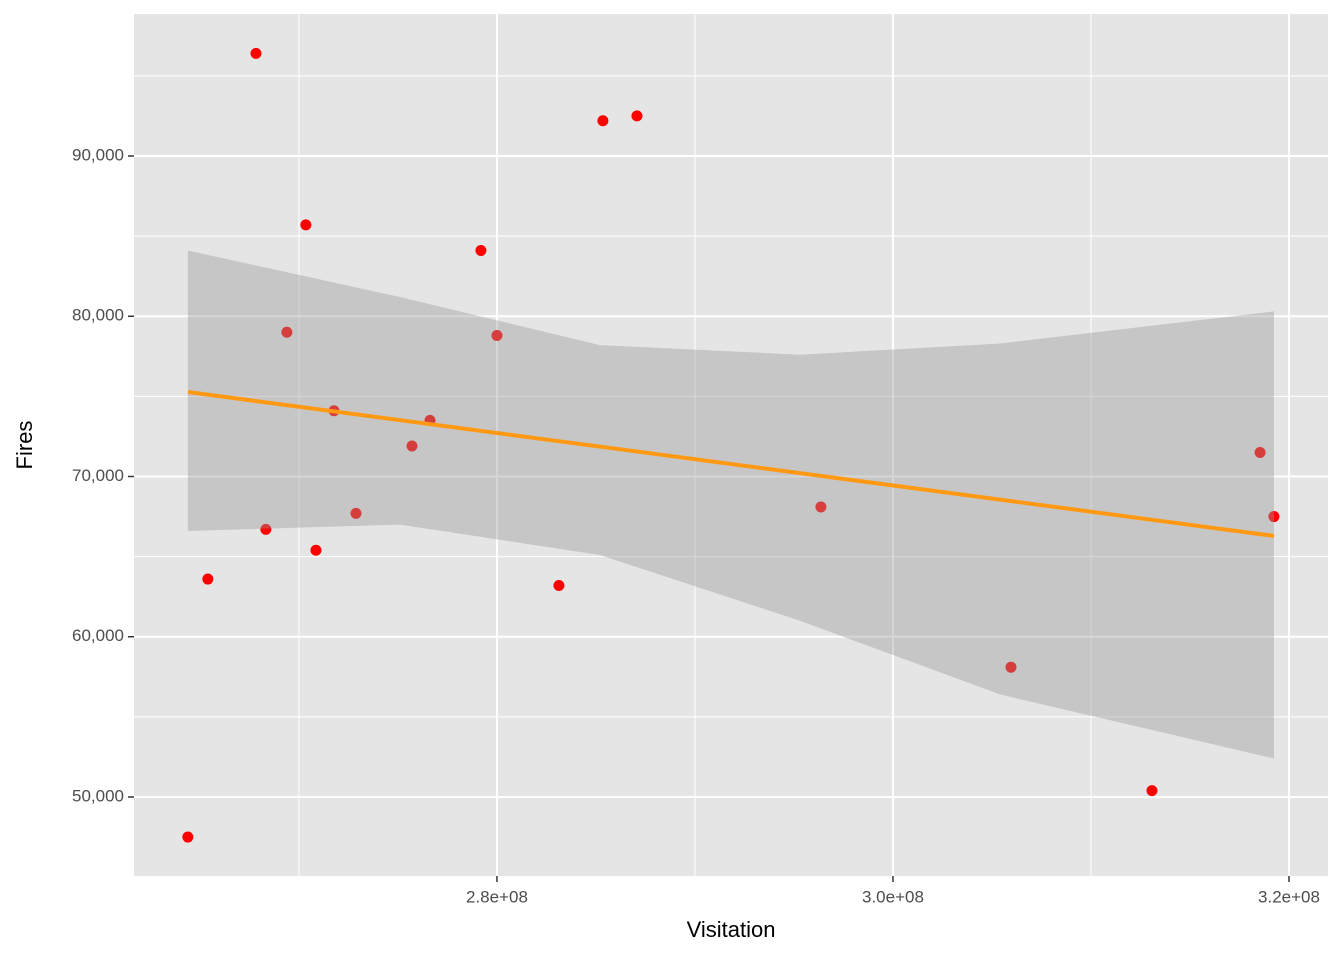 This screenshot has height=965, width=1344. I want to click on y-tick-label: 50,000, so click(98, 795).